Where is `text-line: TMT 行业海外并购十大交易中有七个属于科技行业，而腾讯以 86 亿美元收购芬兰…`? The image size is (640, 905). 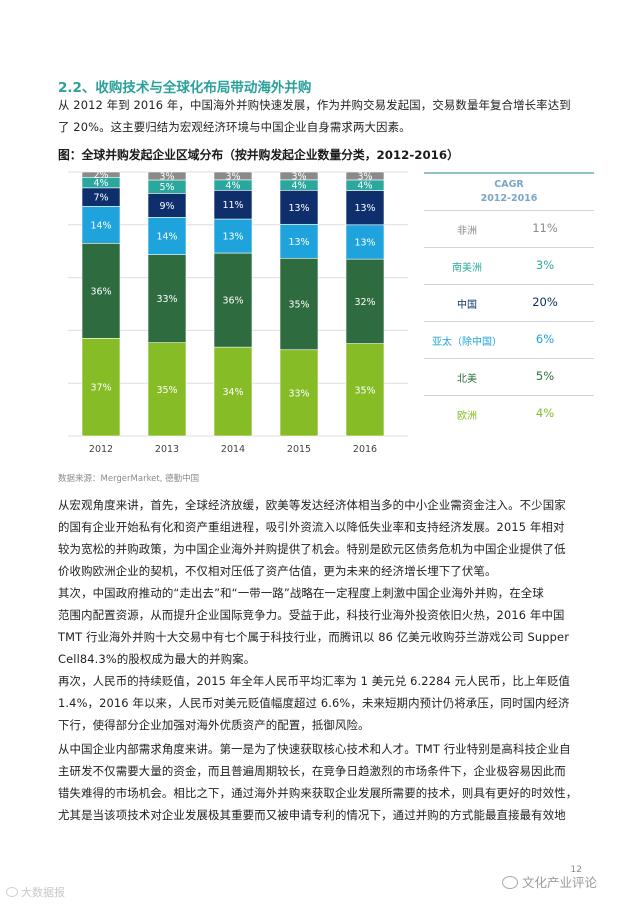
text-line: TMT 行业海外并购十大交易中有七个属于科技行业，而腾讯以 86 亿美元收购芬兰… is located at coordinates (314, 637).